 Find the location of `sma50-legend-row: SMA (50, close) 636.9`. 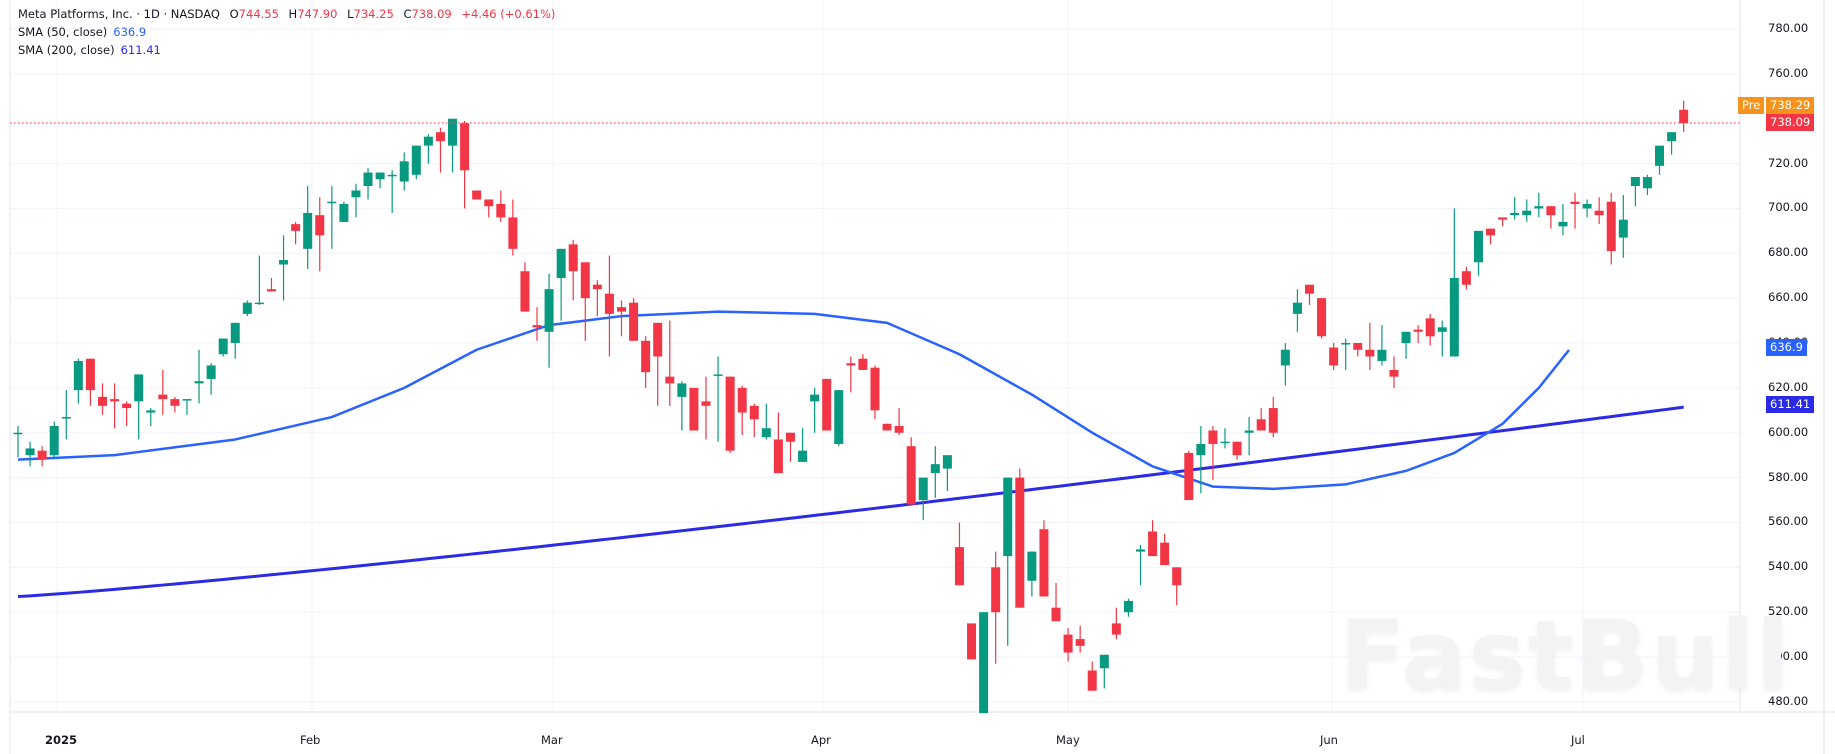

sma50-legend-row: SMA (50, close) 636.9 is located at coordinates (286, 32).